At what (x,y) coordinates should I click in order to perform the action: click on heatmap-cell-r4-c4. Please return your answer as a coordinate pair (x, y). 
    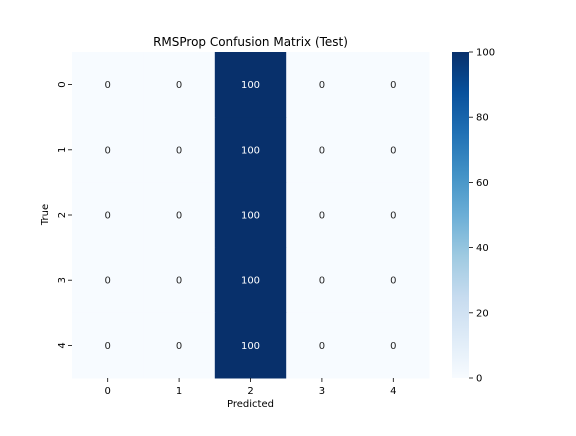
    Looking at the image, I should click on (393, 345).